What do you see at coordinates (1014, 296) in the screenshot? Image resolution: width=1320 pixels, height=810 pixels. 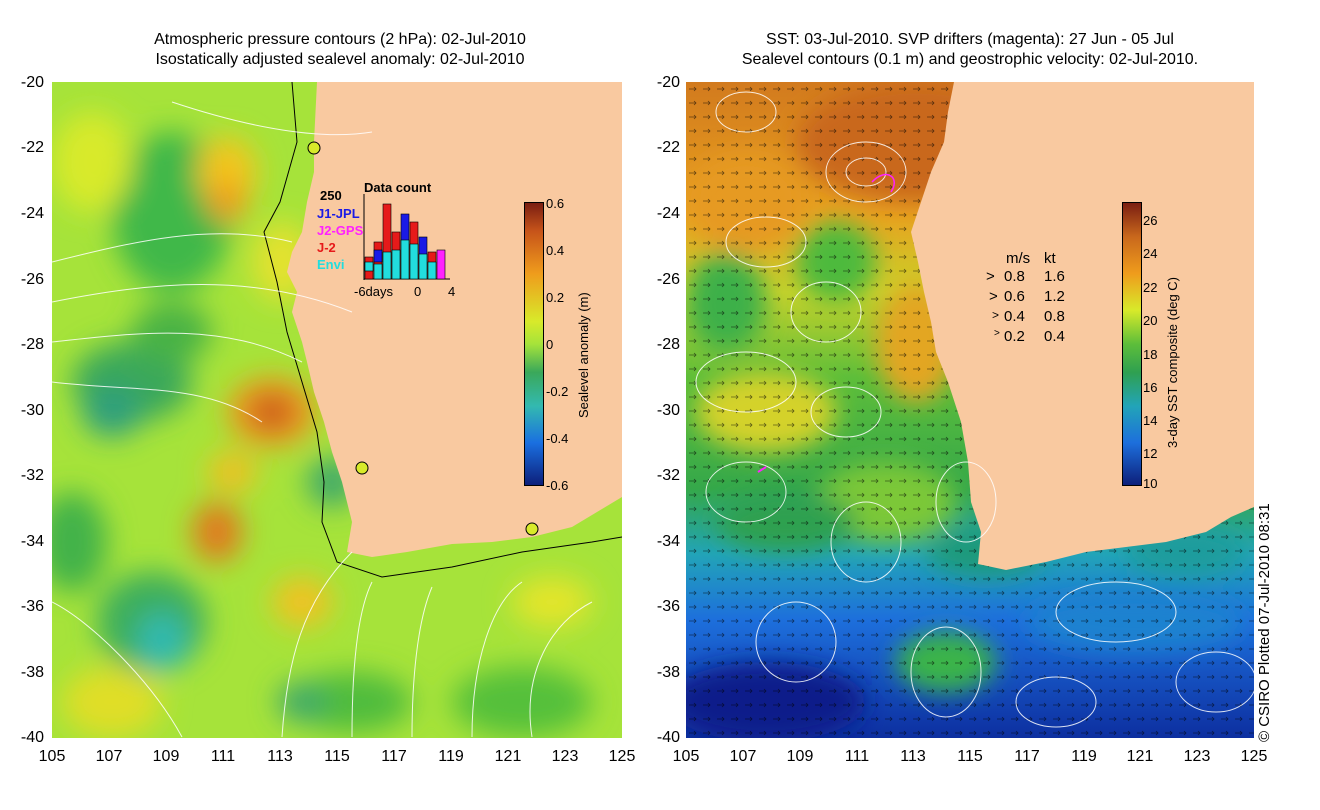 I see `legend-ms-value: 0.6` at bounding box center [1014, 296].